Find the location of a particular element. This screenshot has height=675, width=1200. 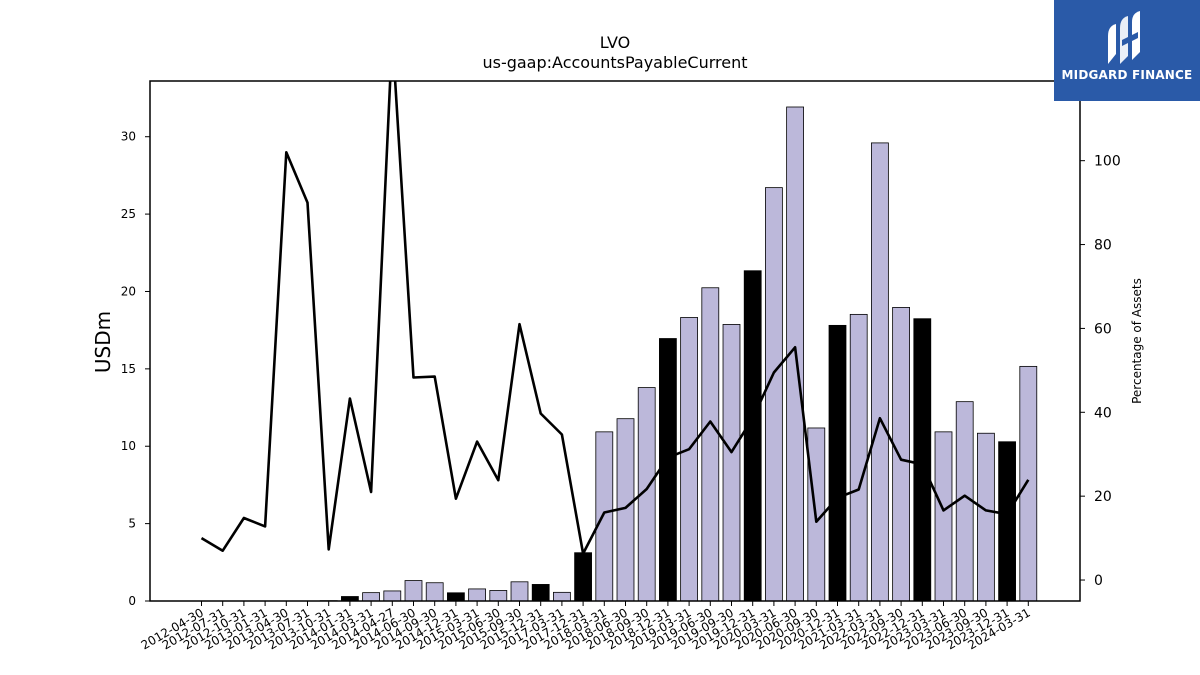

chart-title: LVO is located at coordinates (615, 42).